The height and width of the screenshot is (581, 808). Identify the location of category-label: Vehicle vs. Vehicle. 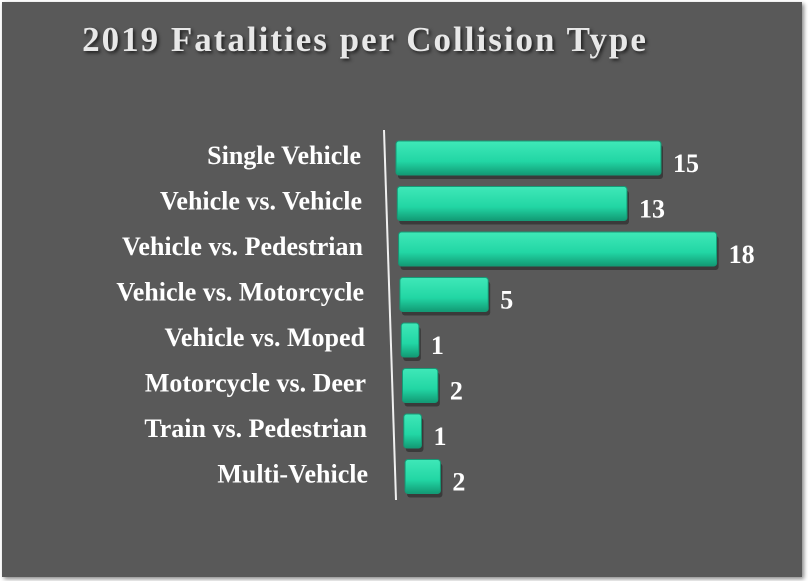
(261, 200).